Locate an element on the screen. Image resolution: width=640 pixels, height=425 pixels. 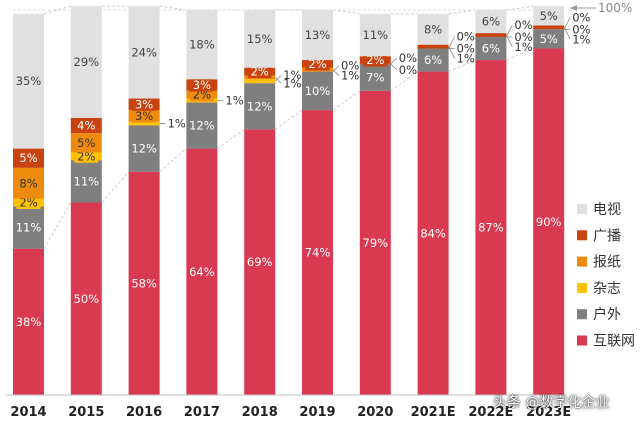
x-tick-label: 2020 is located at coordinates (375, 412).